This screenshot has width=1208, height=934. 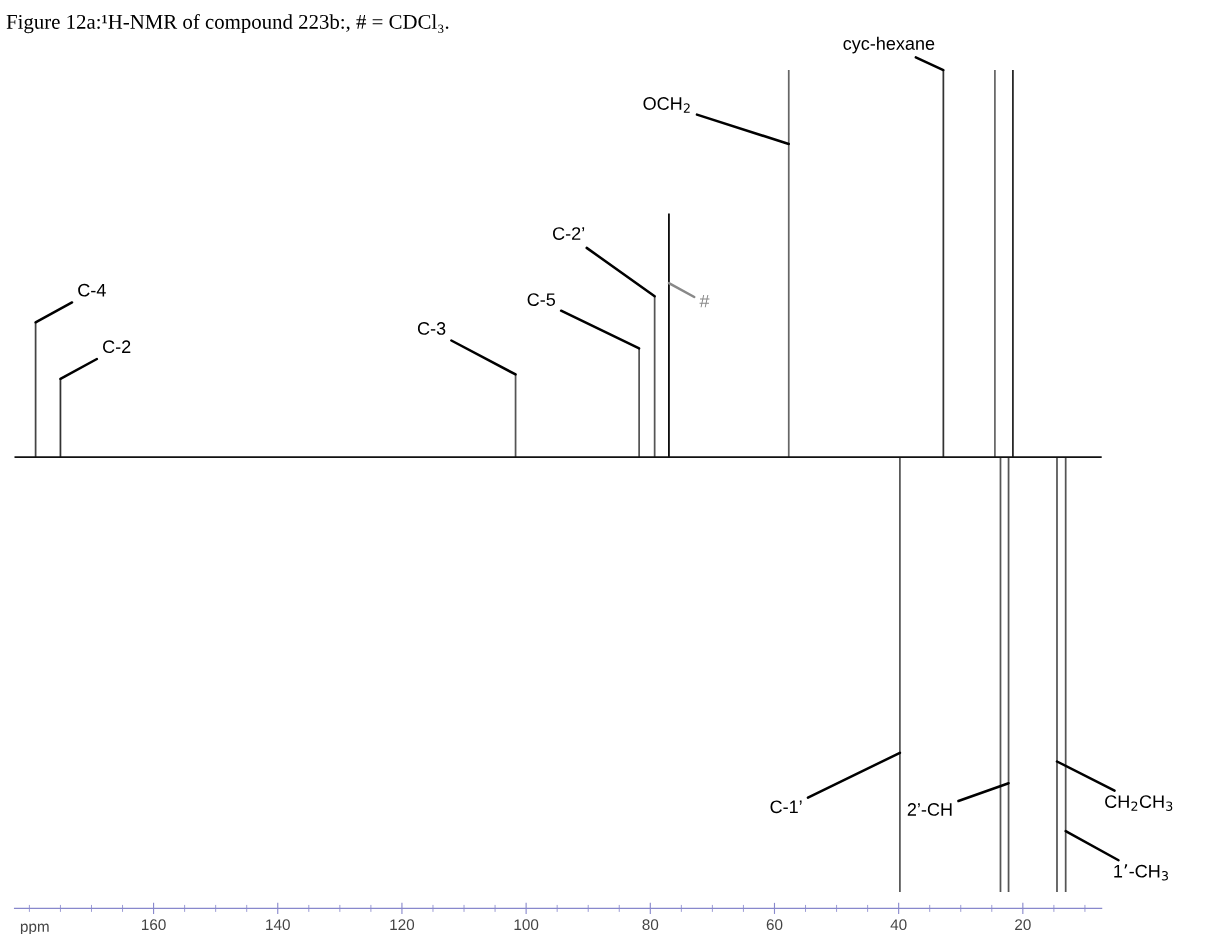 I want to click on annotation: C-2, so click(x=117, y=347).